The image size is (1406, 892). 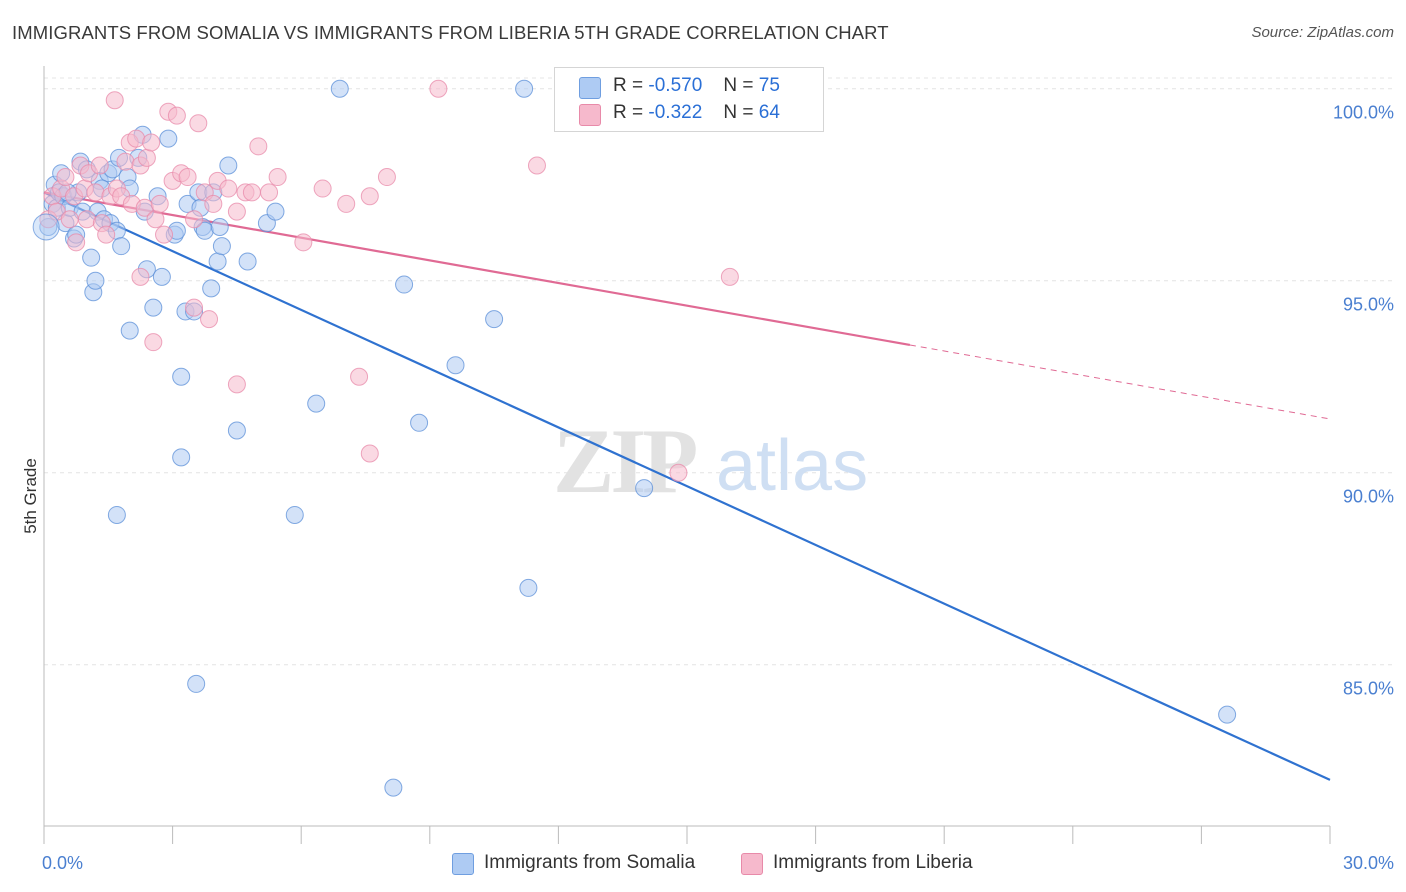 I want to click on y-tick-label: 95.0%, so click(x=1368, y=305).